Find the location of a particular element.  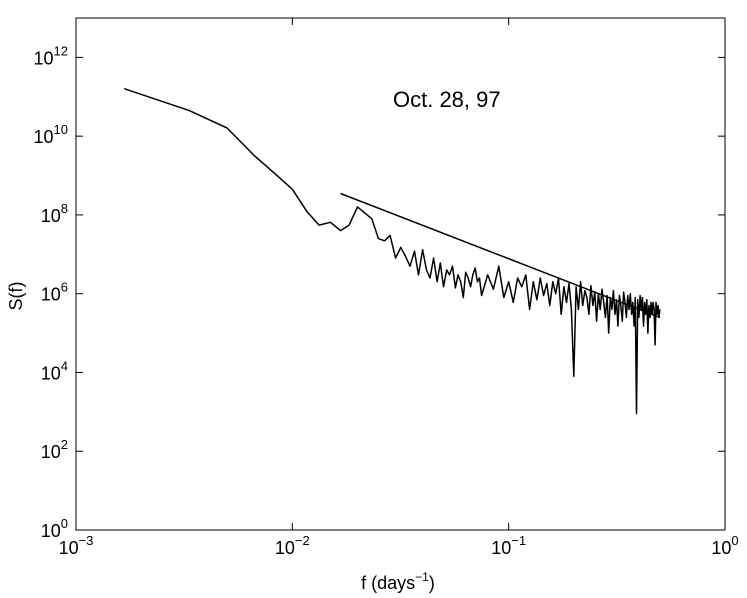

x-tick-label: 10⁻¹ is located at coordinates (508, 545).